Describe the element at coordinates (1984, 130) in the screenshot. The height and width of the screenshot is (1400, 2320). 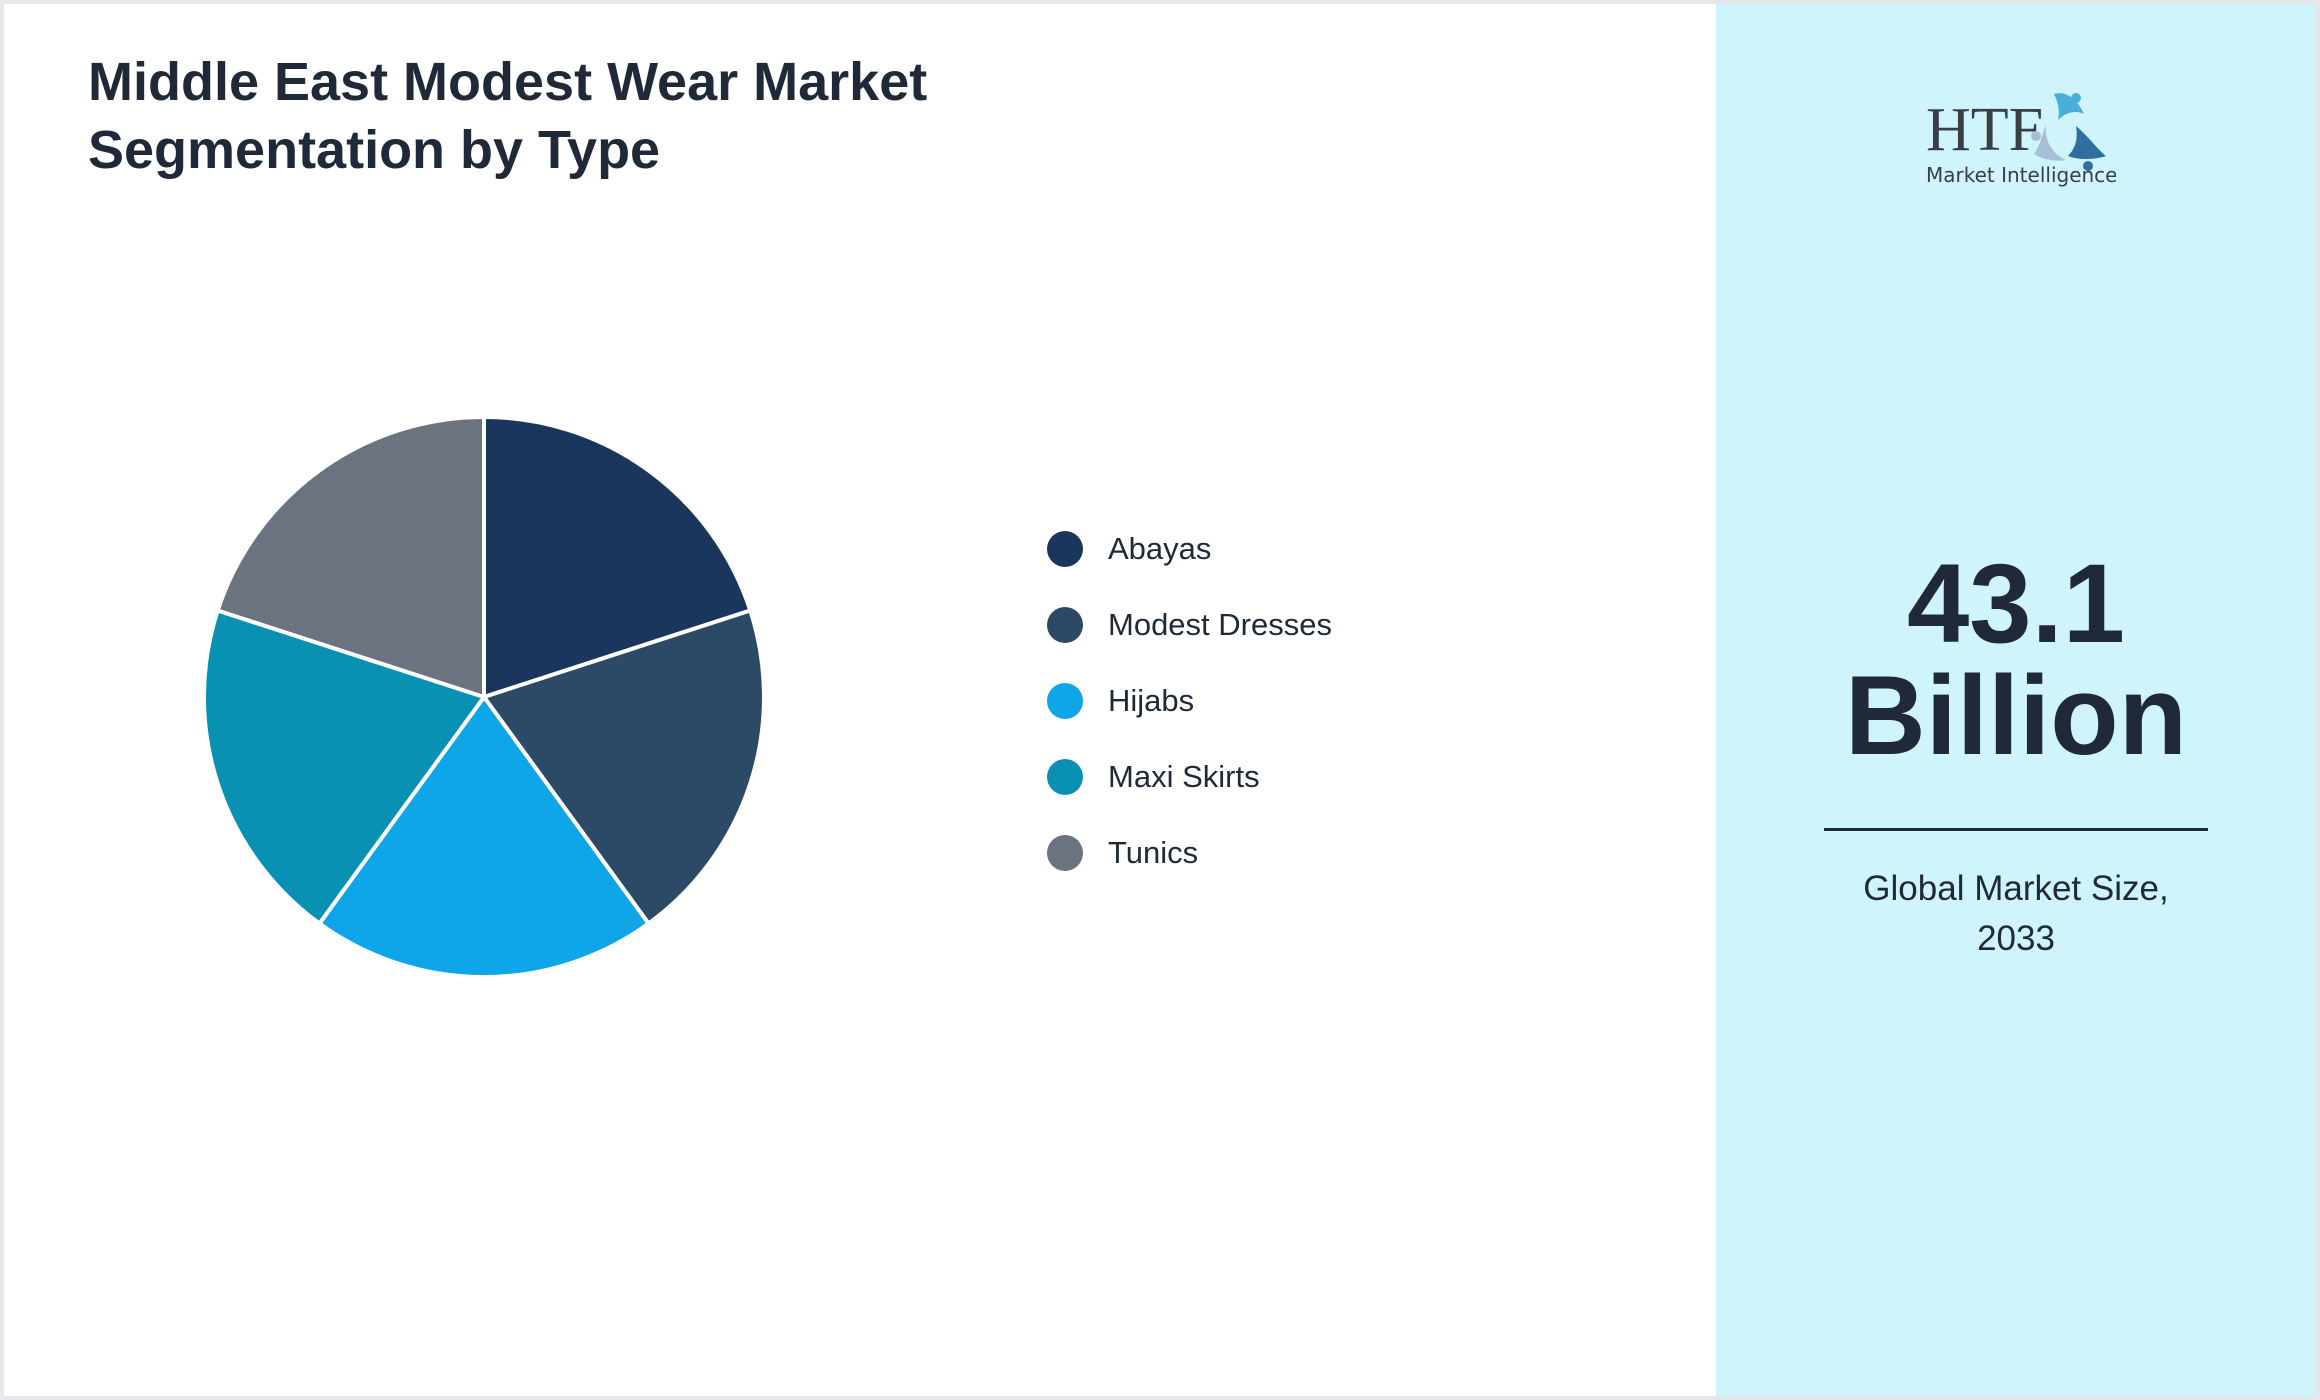
I see `svg-text: HTF` at that location.